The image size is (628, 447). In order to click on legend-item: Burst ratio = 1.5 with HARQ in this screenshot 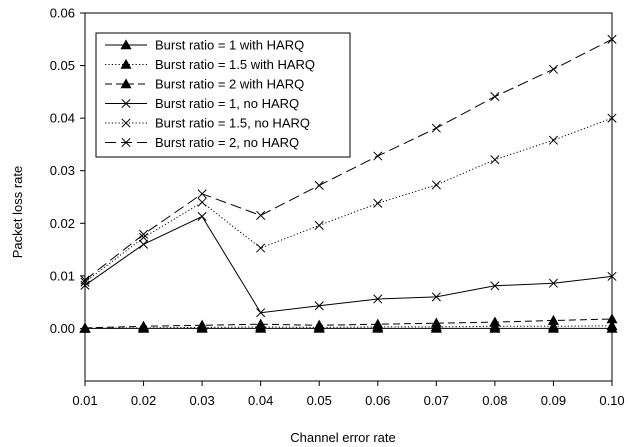, I will do `click(210, 64)`.